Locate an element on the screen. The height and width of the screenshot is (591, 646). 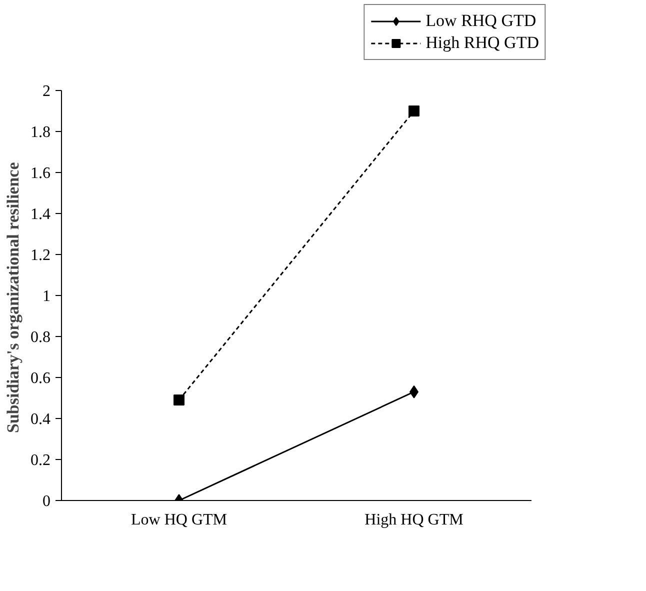
y-axis-title: Subsidiary's organizational resilience is located at coordinates (13, 297).